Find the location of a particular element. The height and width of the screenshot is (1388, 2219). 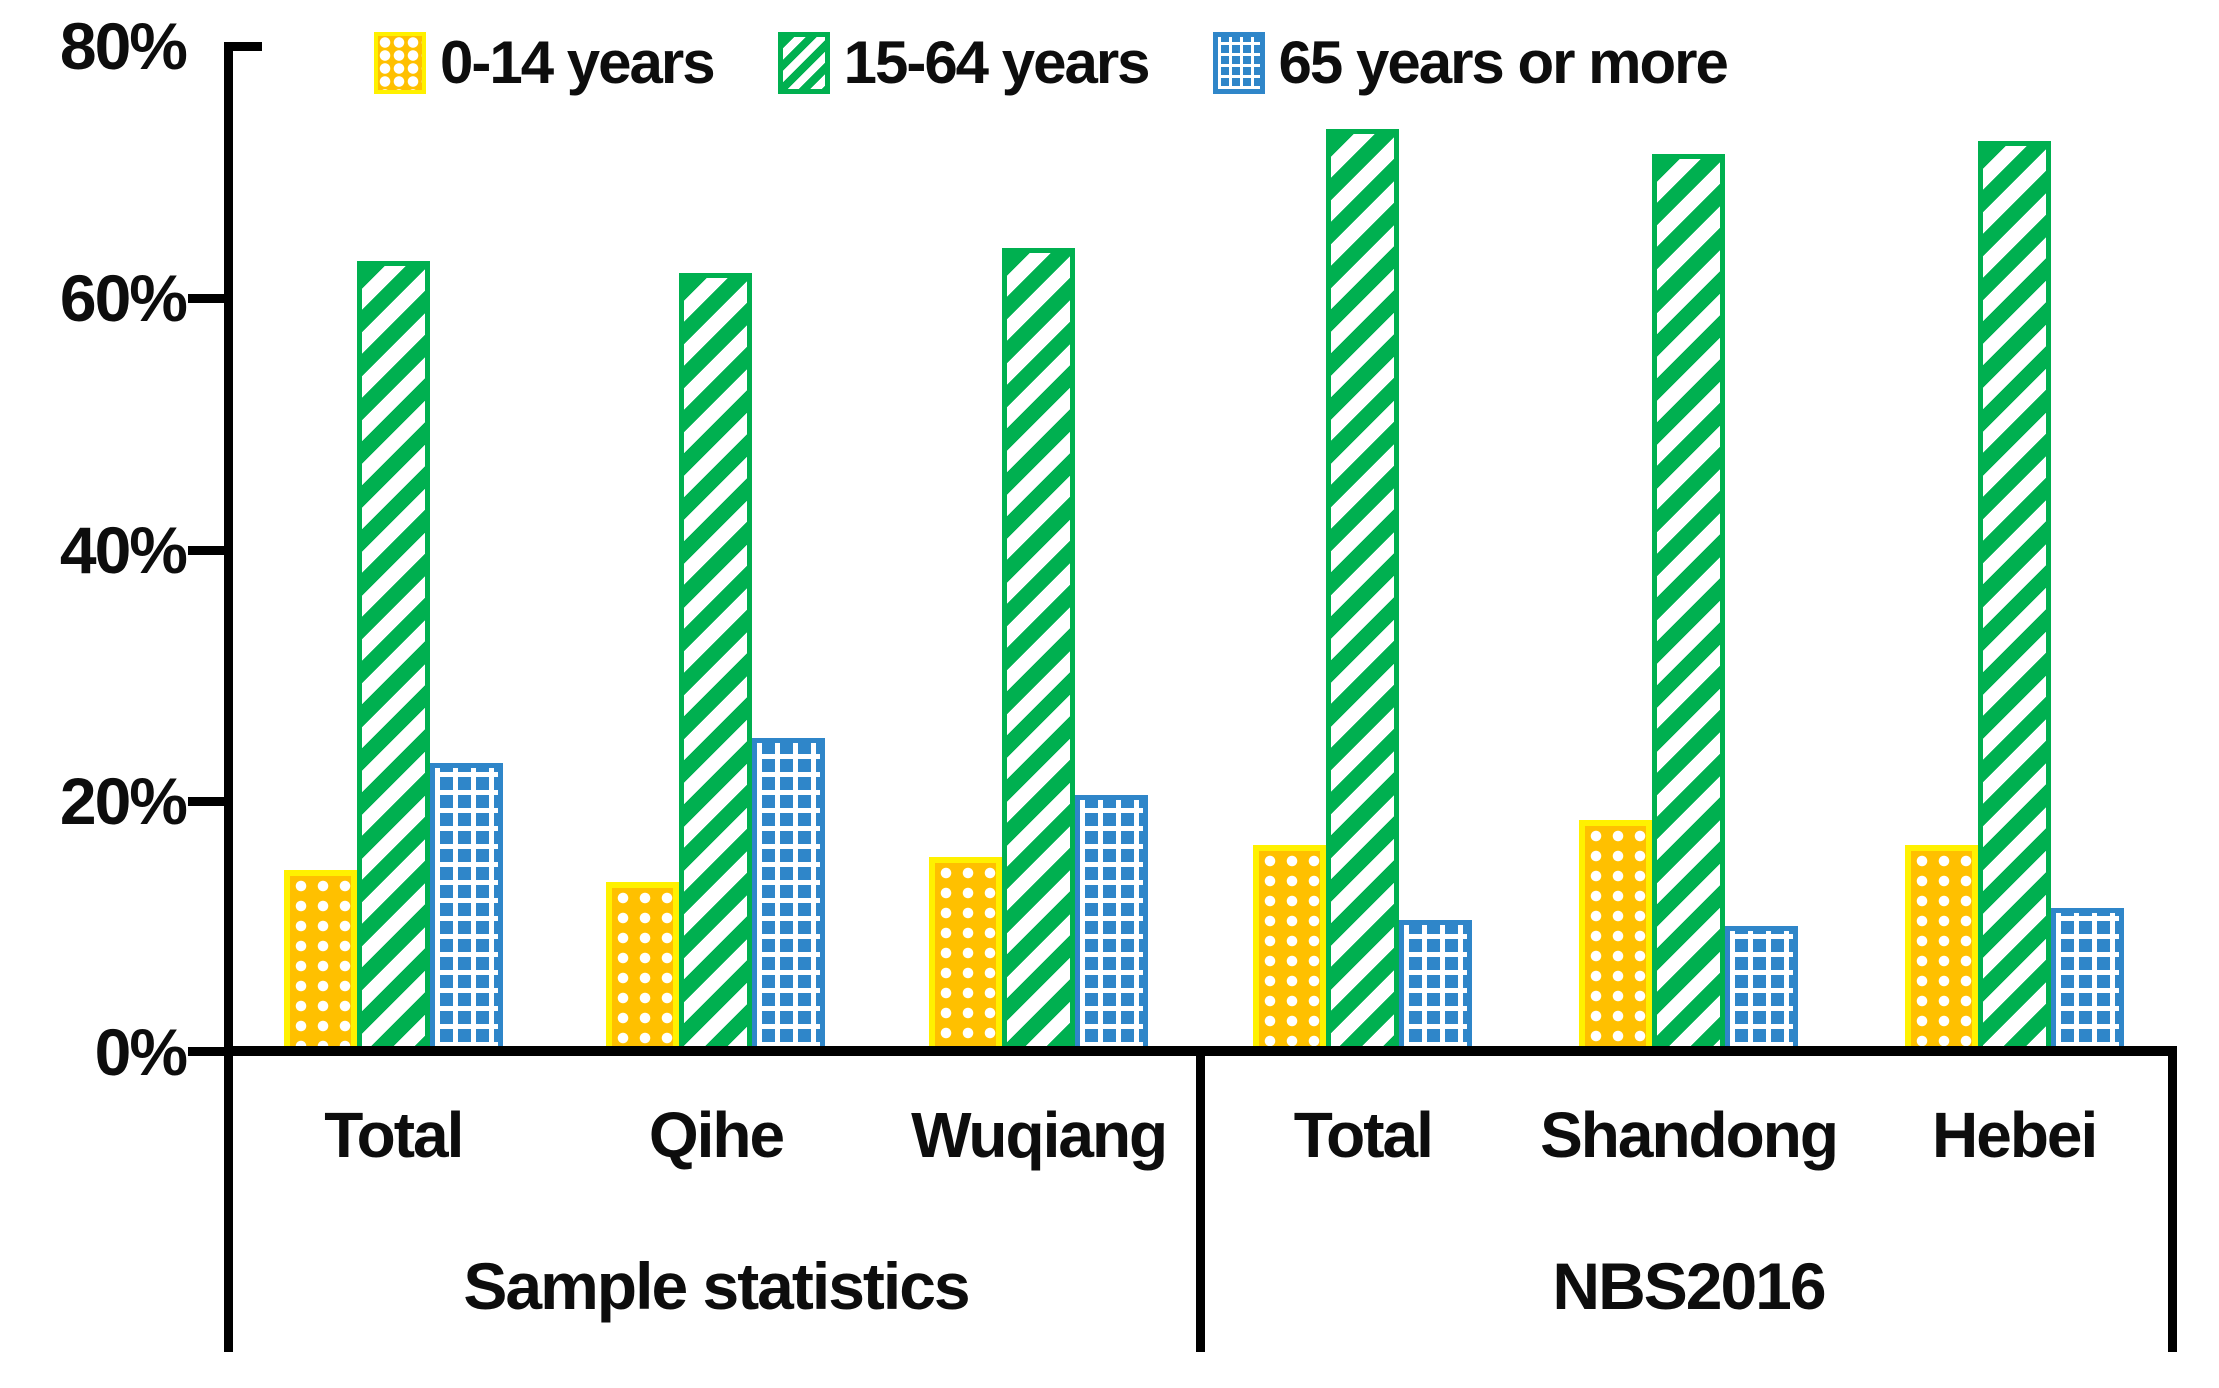

legend-label: 0-14 years is located at coordinates (578, 62).